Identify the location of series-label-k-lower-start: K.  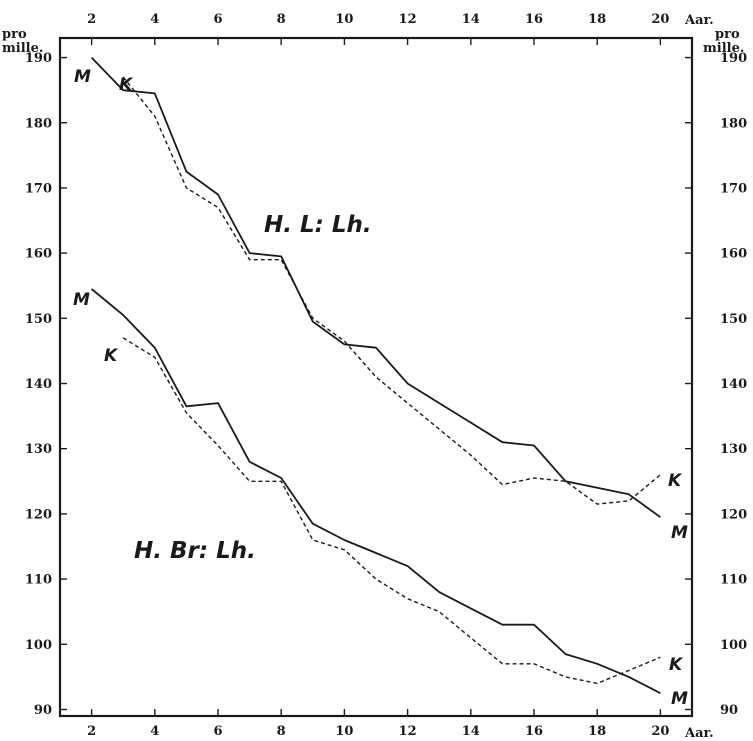
(111, 356).